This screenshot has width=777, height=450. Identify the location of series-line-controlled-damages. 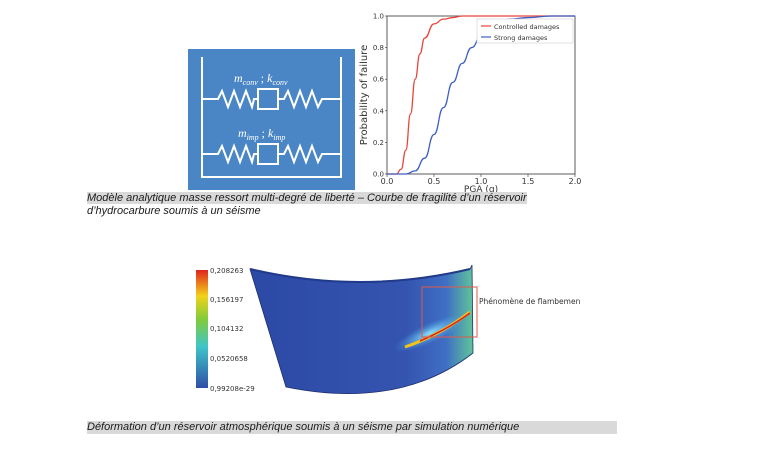
(481, 95).